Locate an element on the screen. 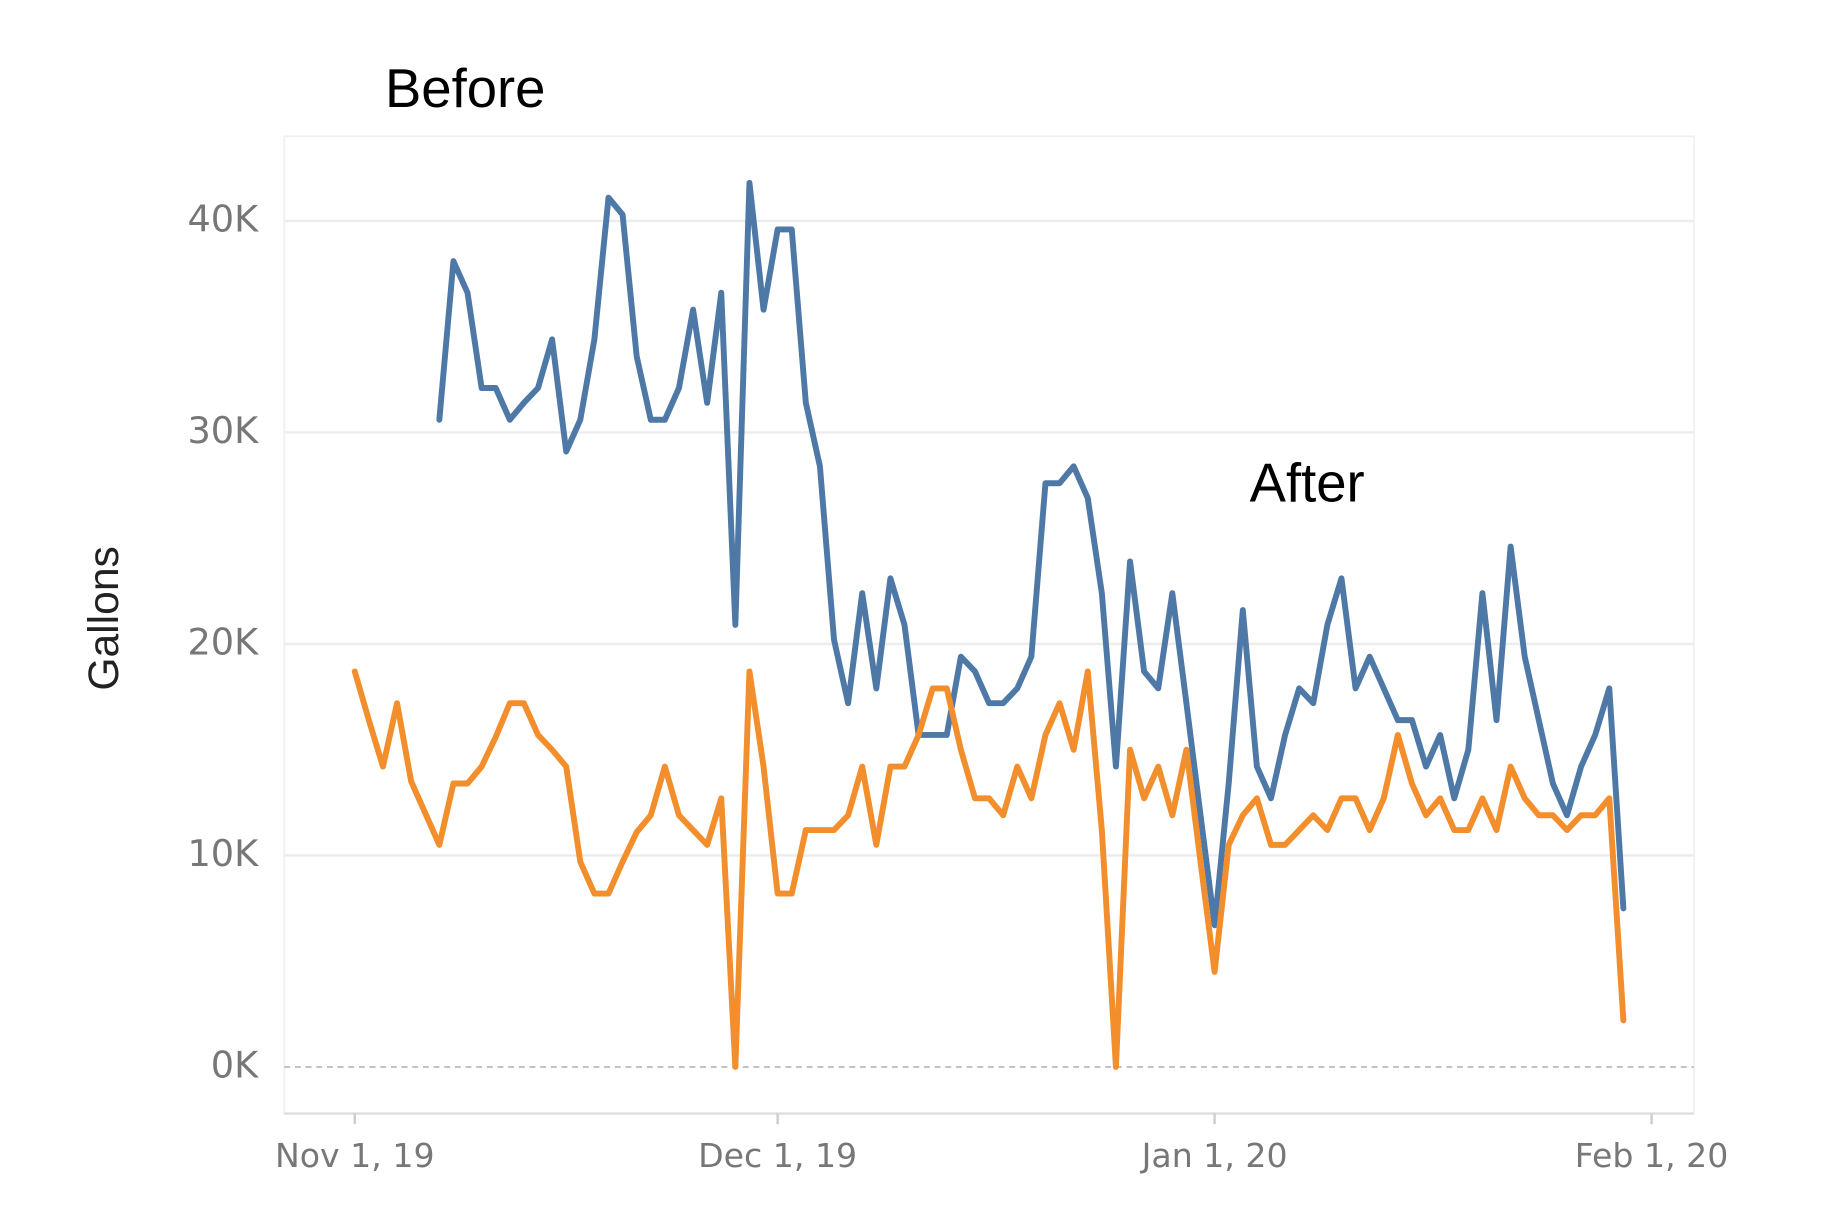 The height and width of the screenshot is (1206, 1836). annotation: After is located at coordinates (1307, 482).